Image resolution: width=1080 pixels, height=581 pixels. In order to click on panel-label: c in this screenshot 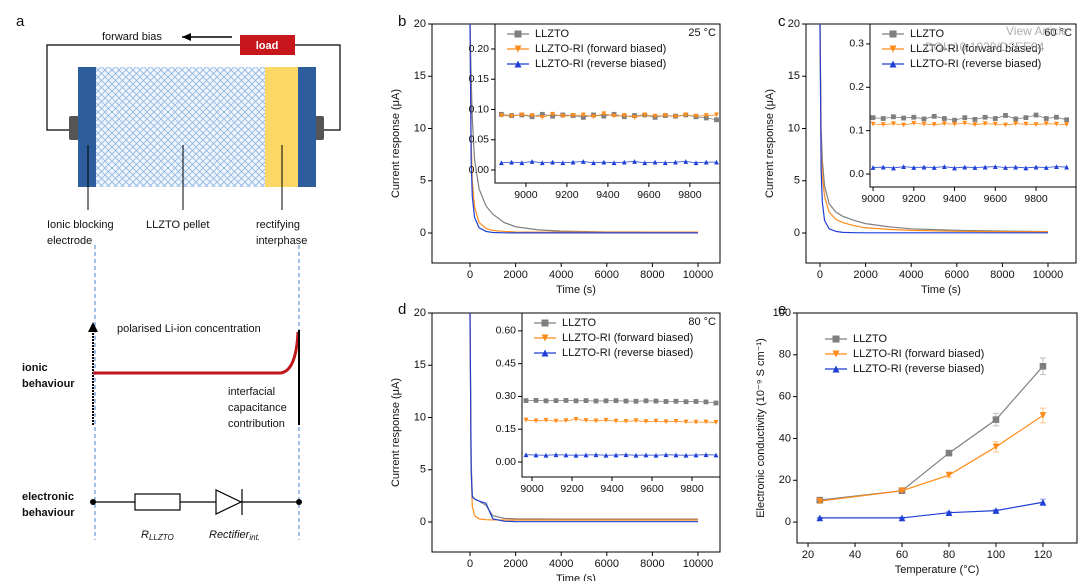, I will do `click(782, 21)`.